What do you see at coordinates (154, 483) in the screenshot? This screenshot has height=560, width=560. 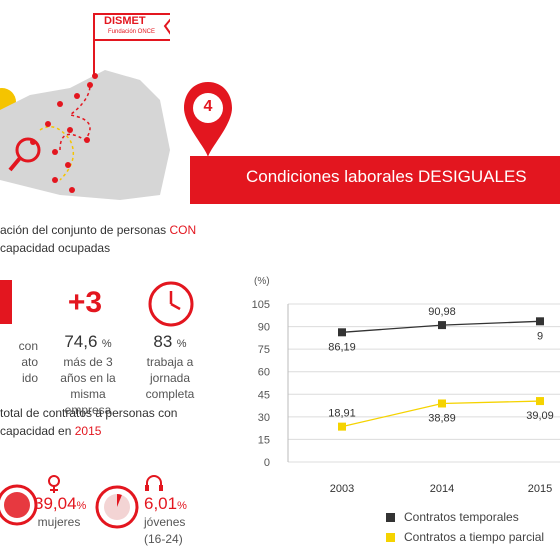 I see `headphones-icon` at bounding box center [154, 483].